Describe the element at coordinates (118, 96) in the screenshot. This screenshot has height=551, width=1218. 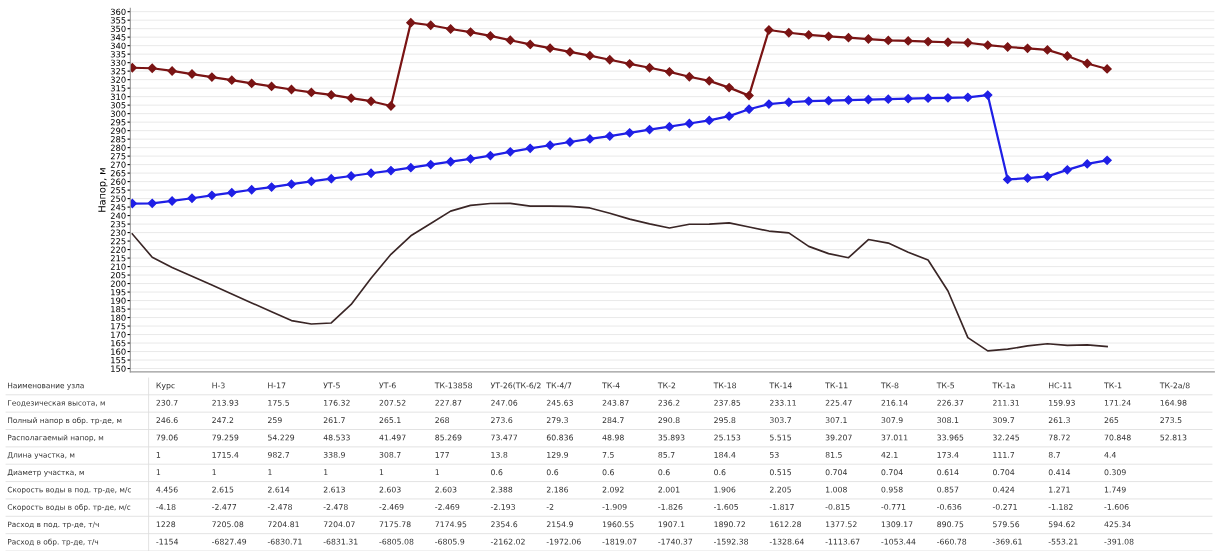
I see `y-tick-label: 310` at that location.